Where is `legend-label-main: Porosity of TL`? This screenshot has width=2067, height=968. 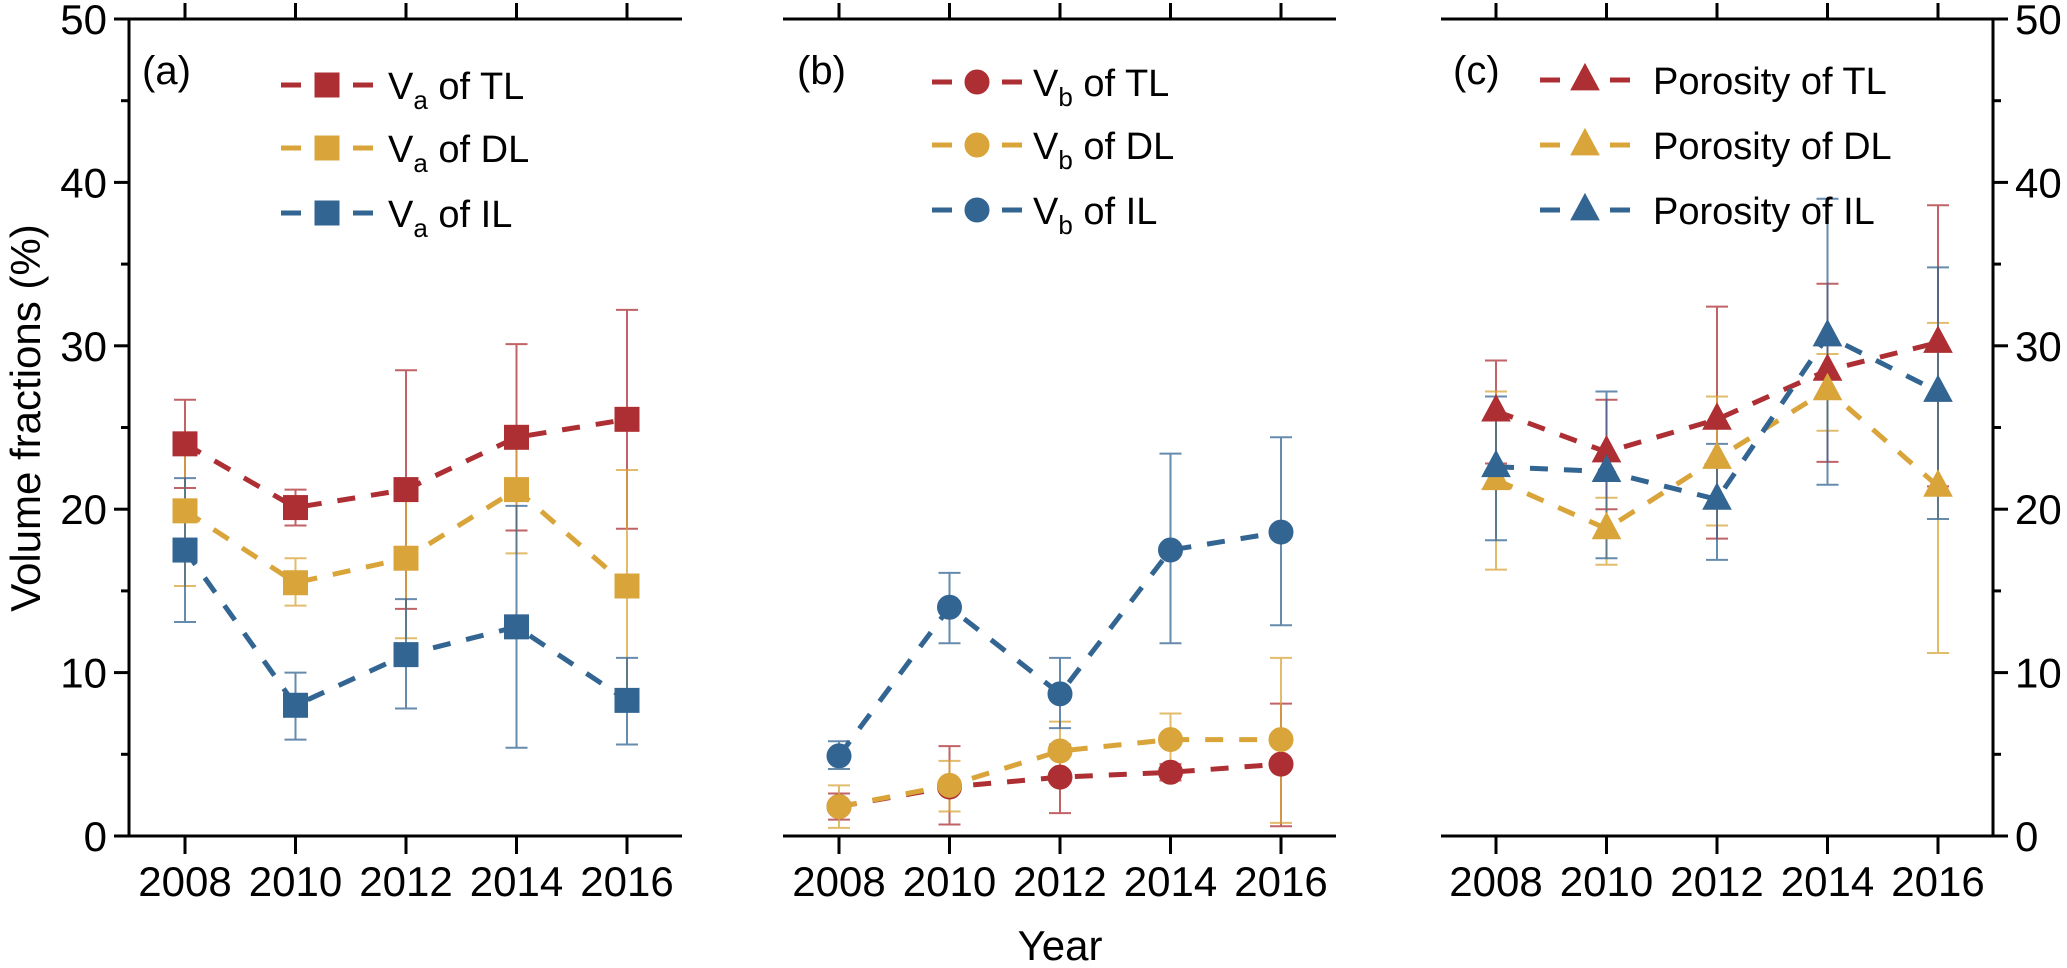 legend-label-main: Porosity of TL is located at coordinates (1770, 82).